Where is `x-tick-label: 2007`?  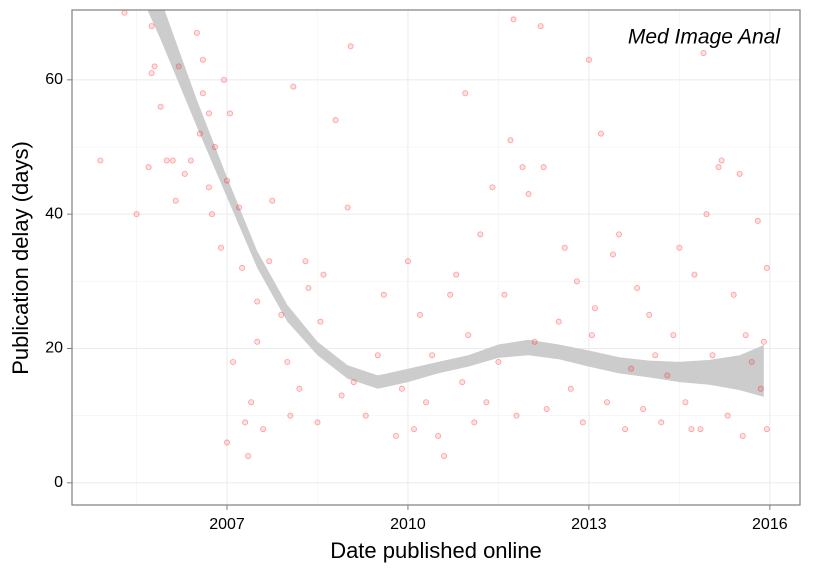 x-tick-label: 2007 is located at coordinates (227, 524).